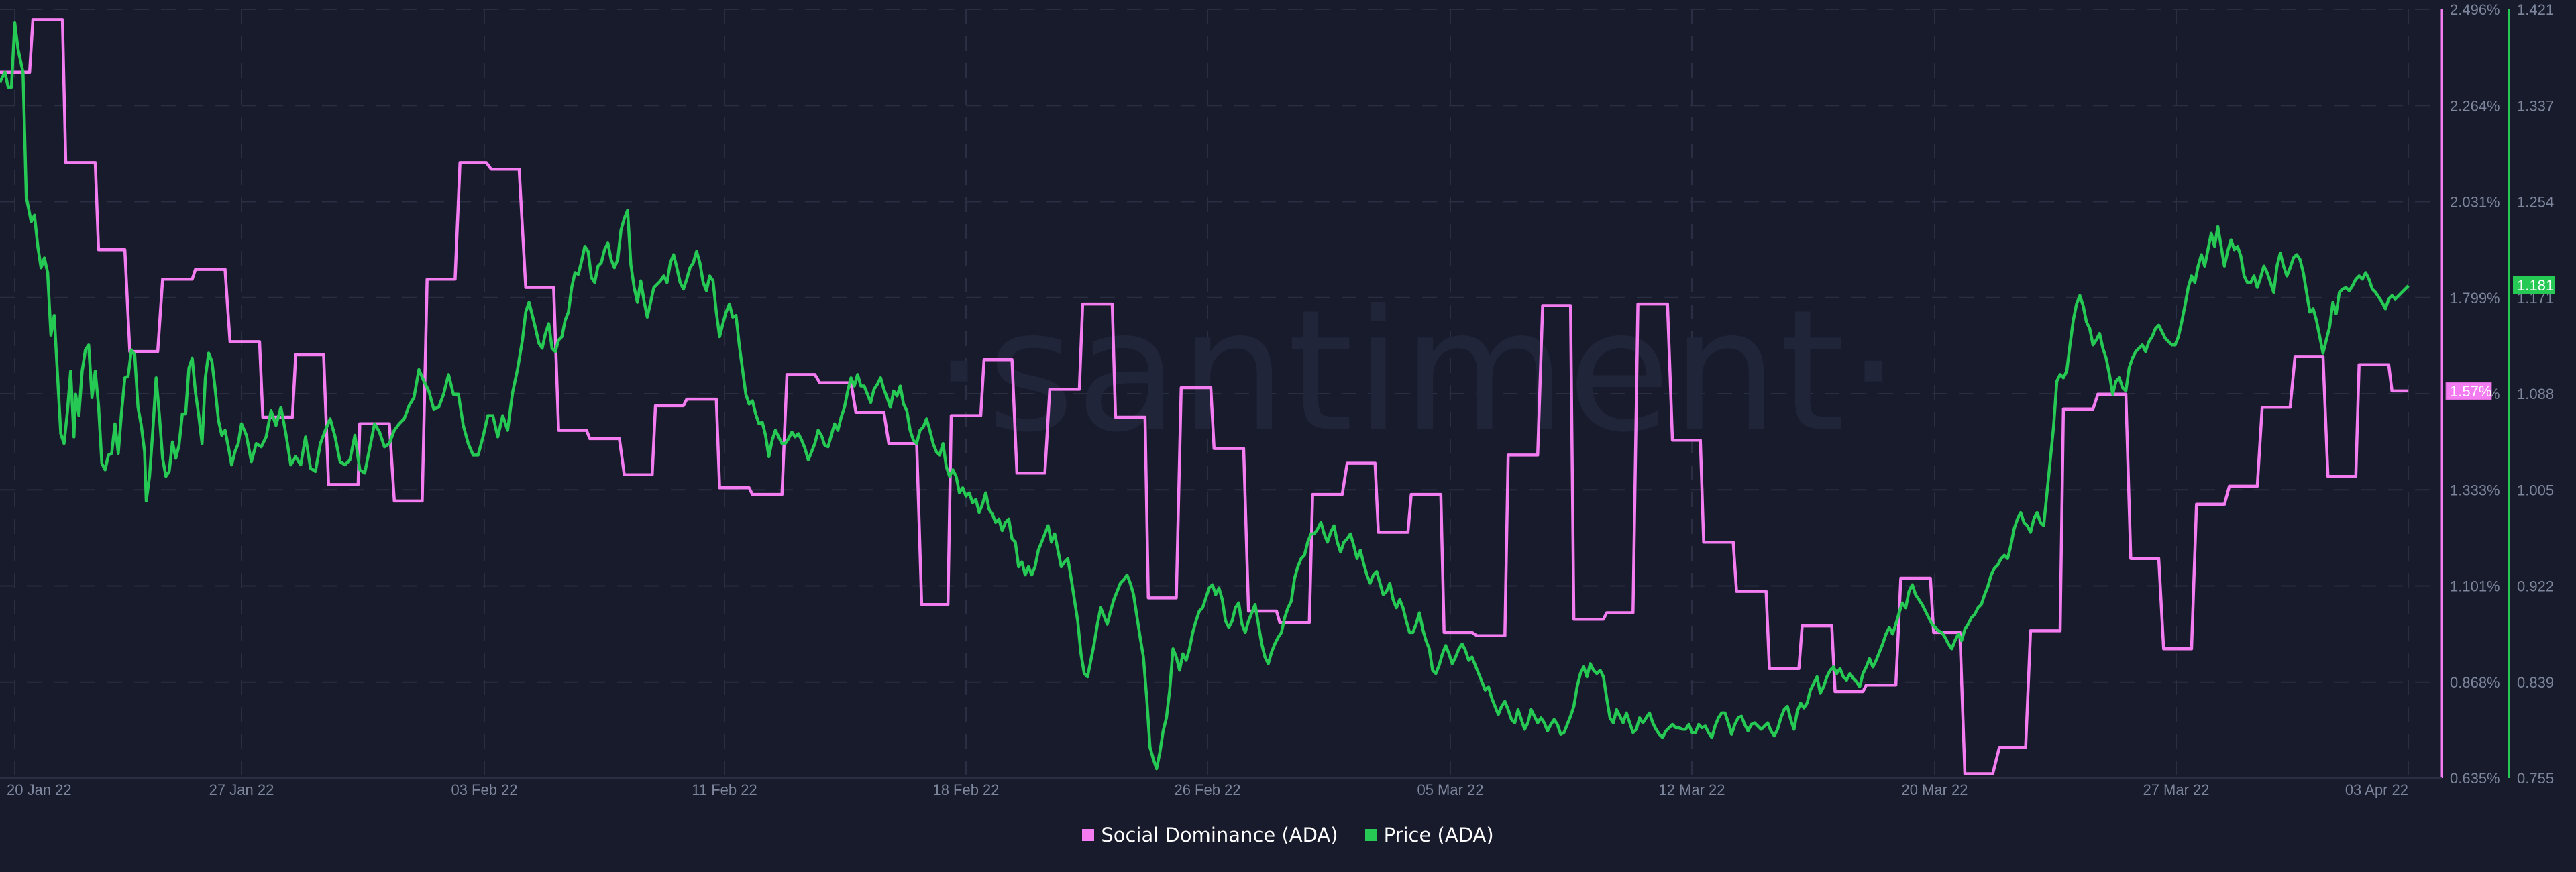 This screenshot has height=872, width=2576. What do you see at coordinates (2475, 682) in the screenshot?
I see `social-dominance-tick-label: 0.868%` at bounding box center [2475, 682].